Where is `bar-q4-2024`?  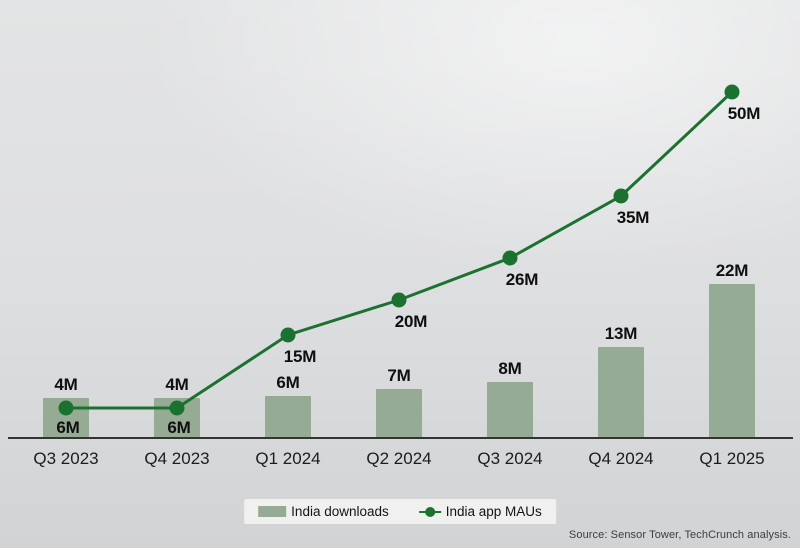
bar-q4-2024 is located at coordinates (621, 392).